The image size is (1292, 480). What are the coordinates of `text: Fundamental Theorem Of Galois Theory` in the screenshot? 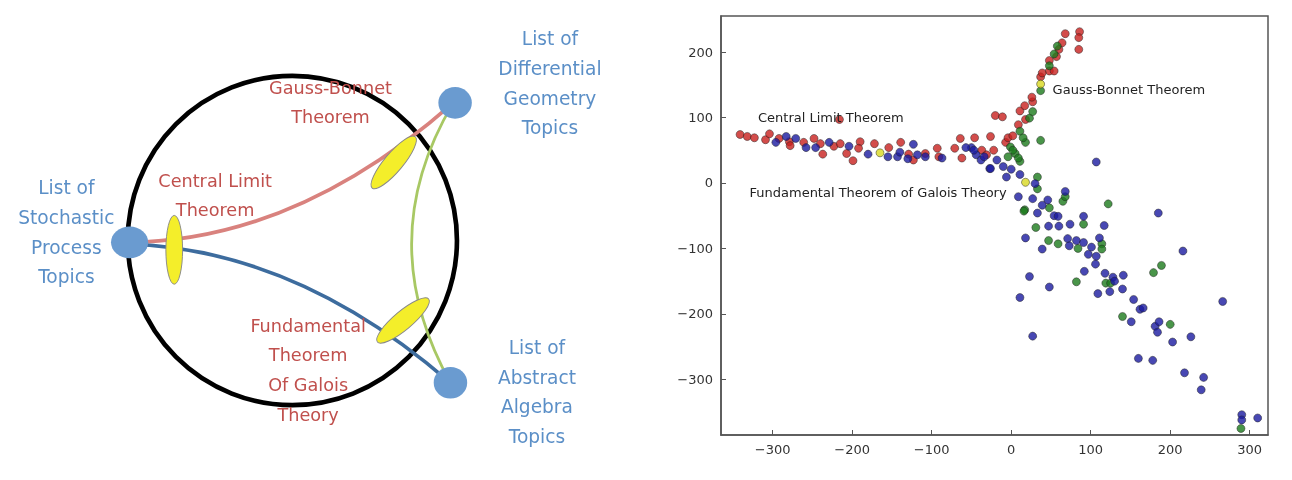 It's located at (308, 370).